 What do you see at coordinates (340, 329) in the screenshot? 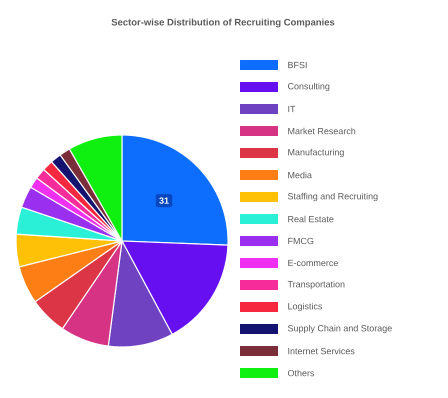
I see `legend-label: Supply Chain and Storage` at bounding box center [340, 329].